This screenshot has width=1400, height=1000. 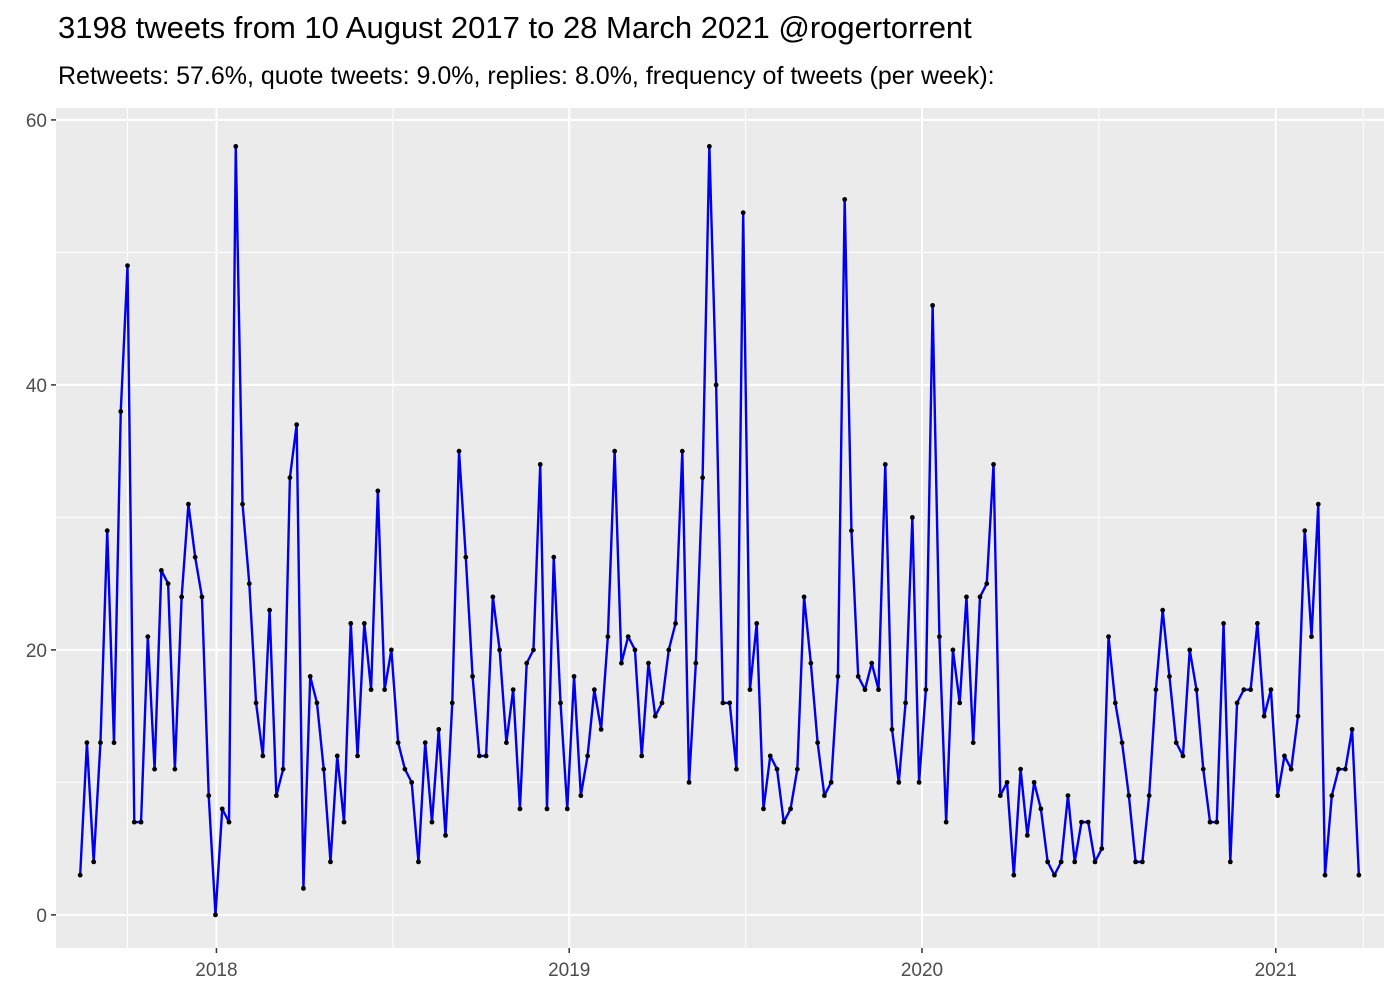 I want to click on y-tick-label: 60, so click(x=36, y=121).